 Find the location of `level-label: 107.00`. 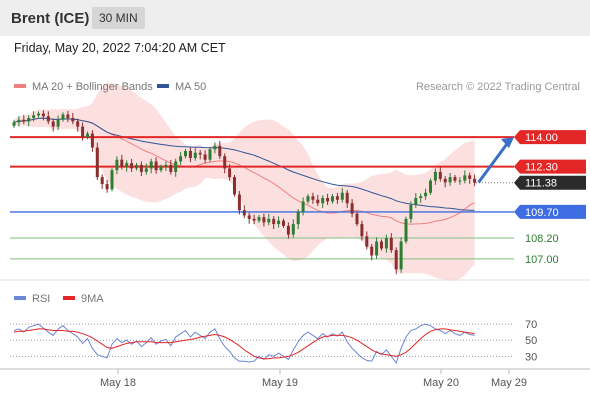

level-label: 107.00 is located at coordinates (542, 260).